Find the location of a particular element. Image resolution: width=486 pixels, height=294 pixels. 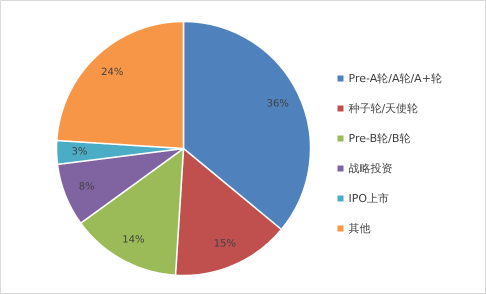

data-label: 15% is located at coordinates (225, 244).